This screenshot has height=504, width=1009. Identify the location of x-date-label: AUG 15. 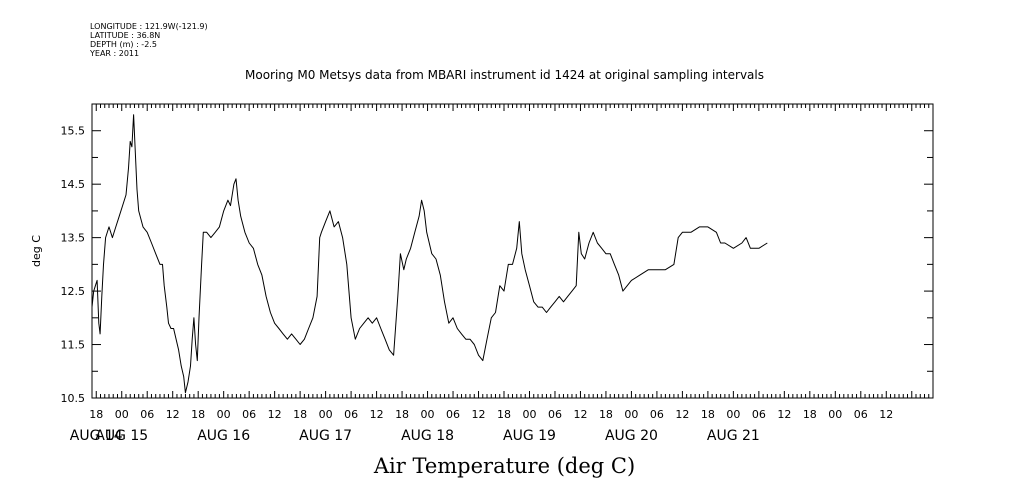
(121, 436).